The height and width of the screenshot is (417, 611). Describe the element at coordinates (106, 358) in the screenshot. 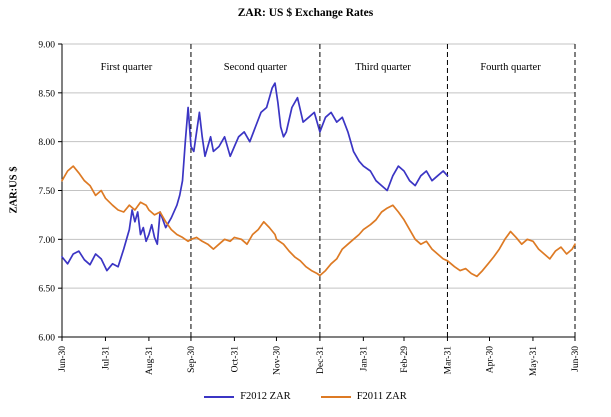

I see `x-tick-label: Jul-31` at that location.